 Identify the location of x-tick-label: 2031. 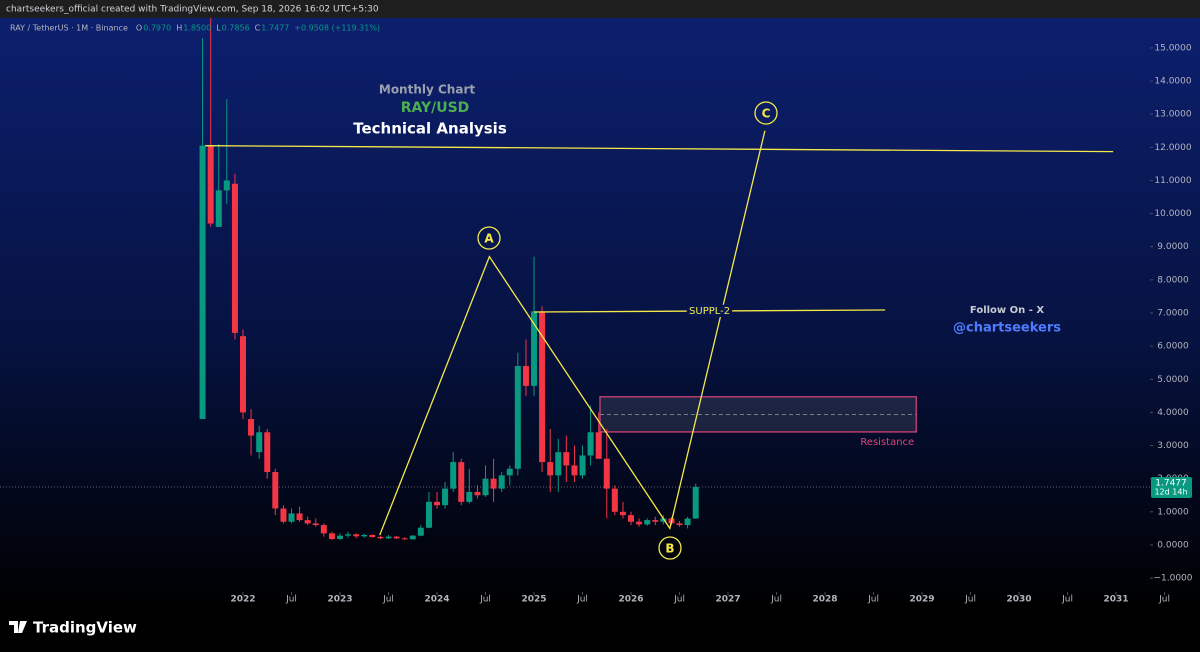
(1116, 600).